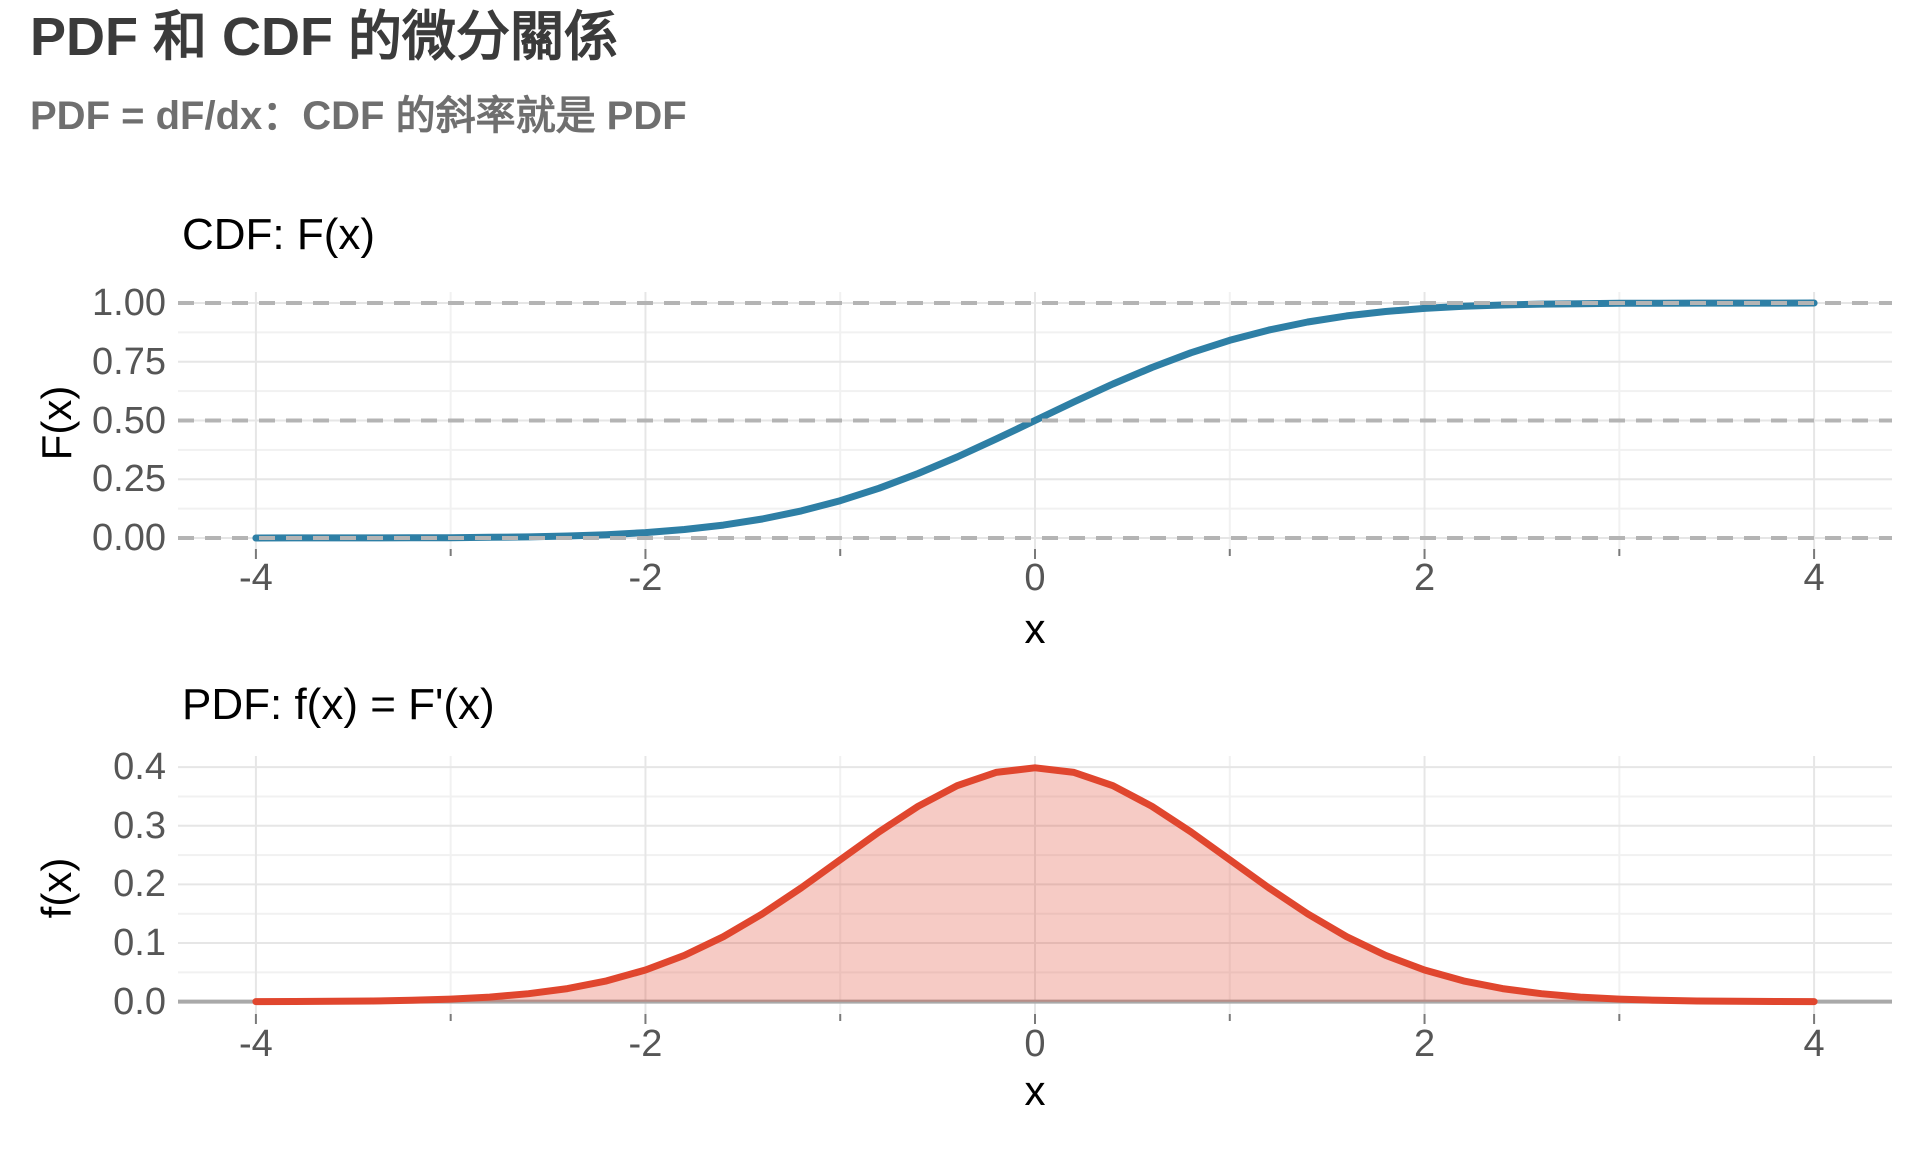  I want to click on cdf-y-tick-label: 0.50, so click(129, 420).